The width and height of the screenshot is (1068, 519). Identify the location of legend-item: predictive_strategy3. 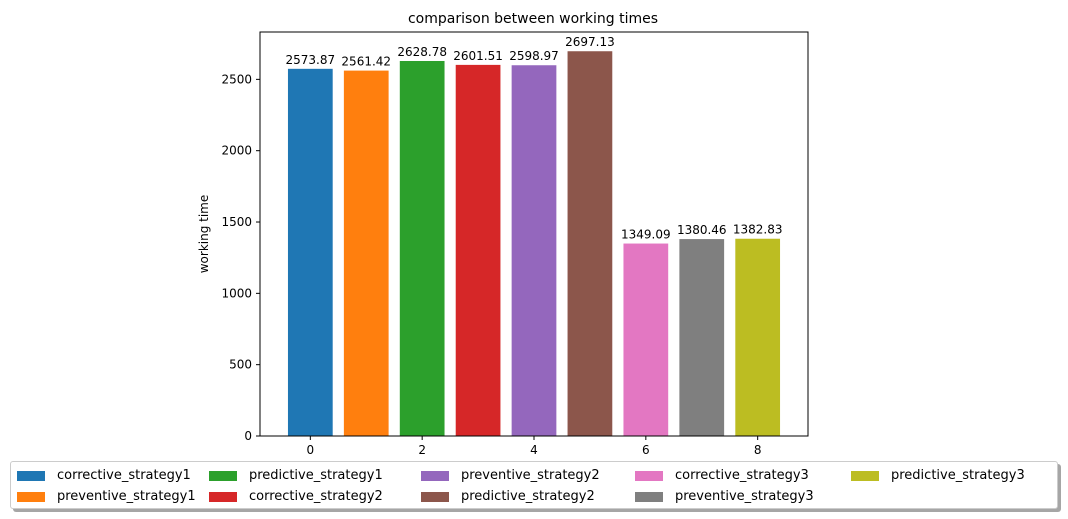
(945, 475).